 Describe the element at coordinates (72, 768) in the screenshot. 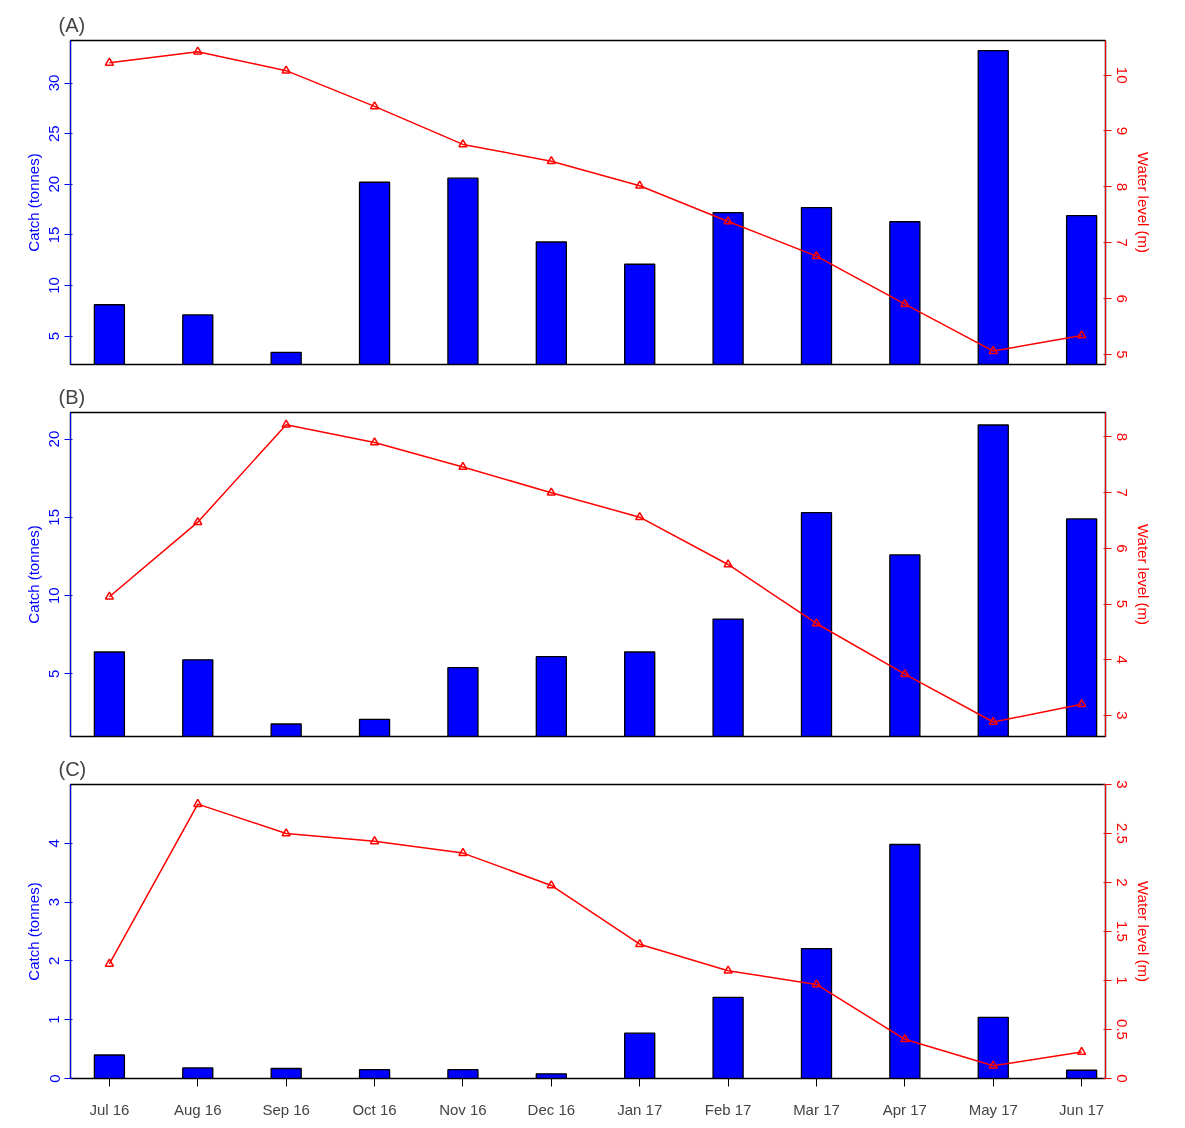

I see `chart-title: (C)` at that location.